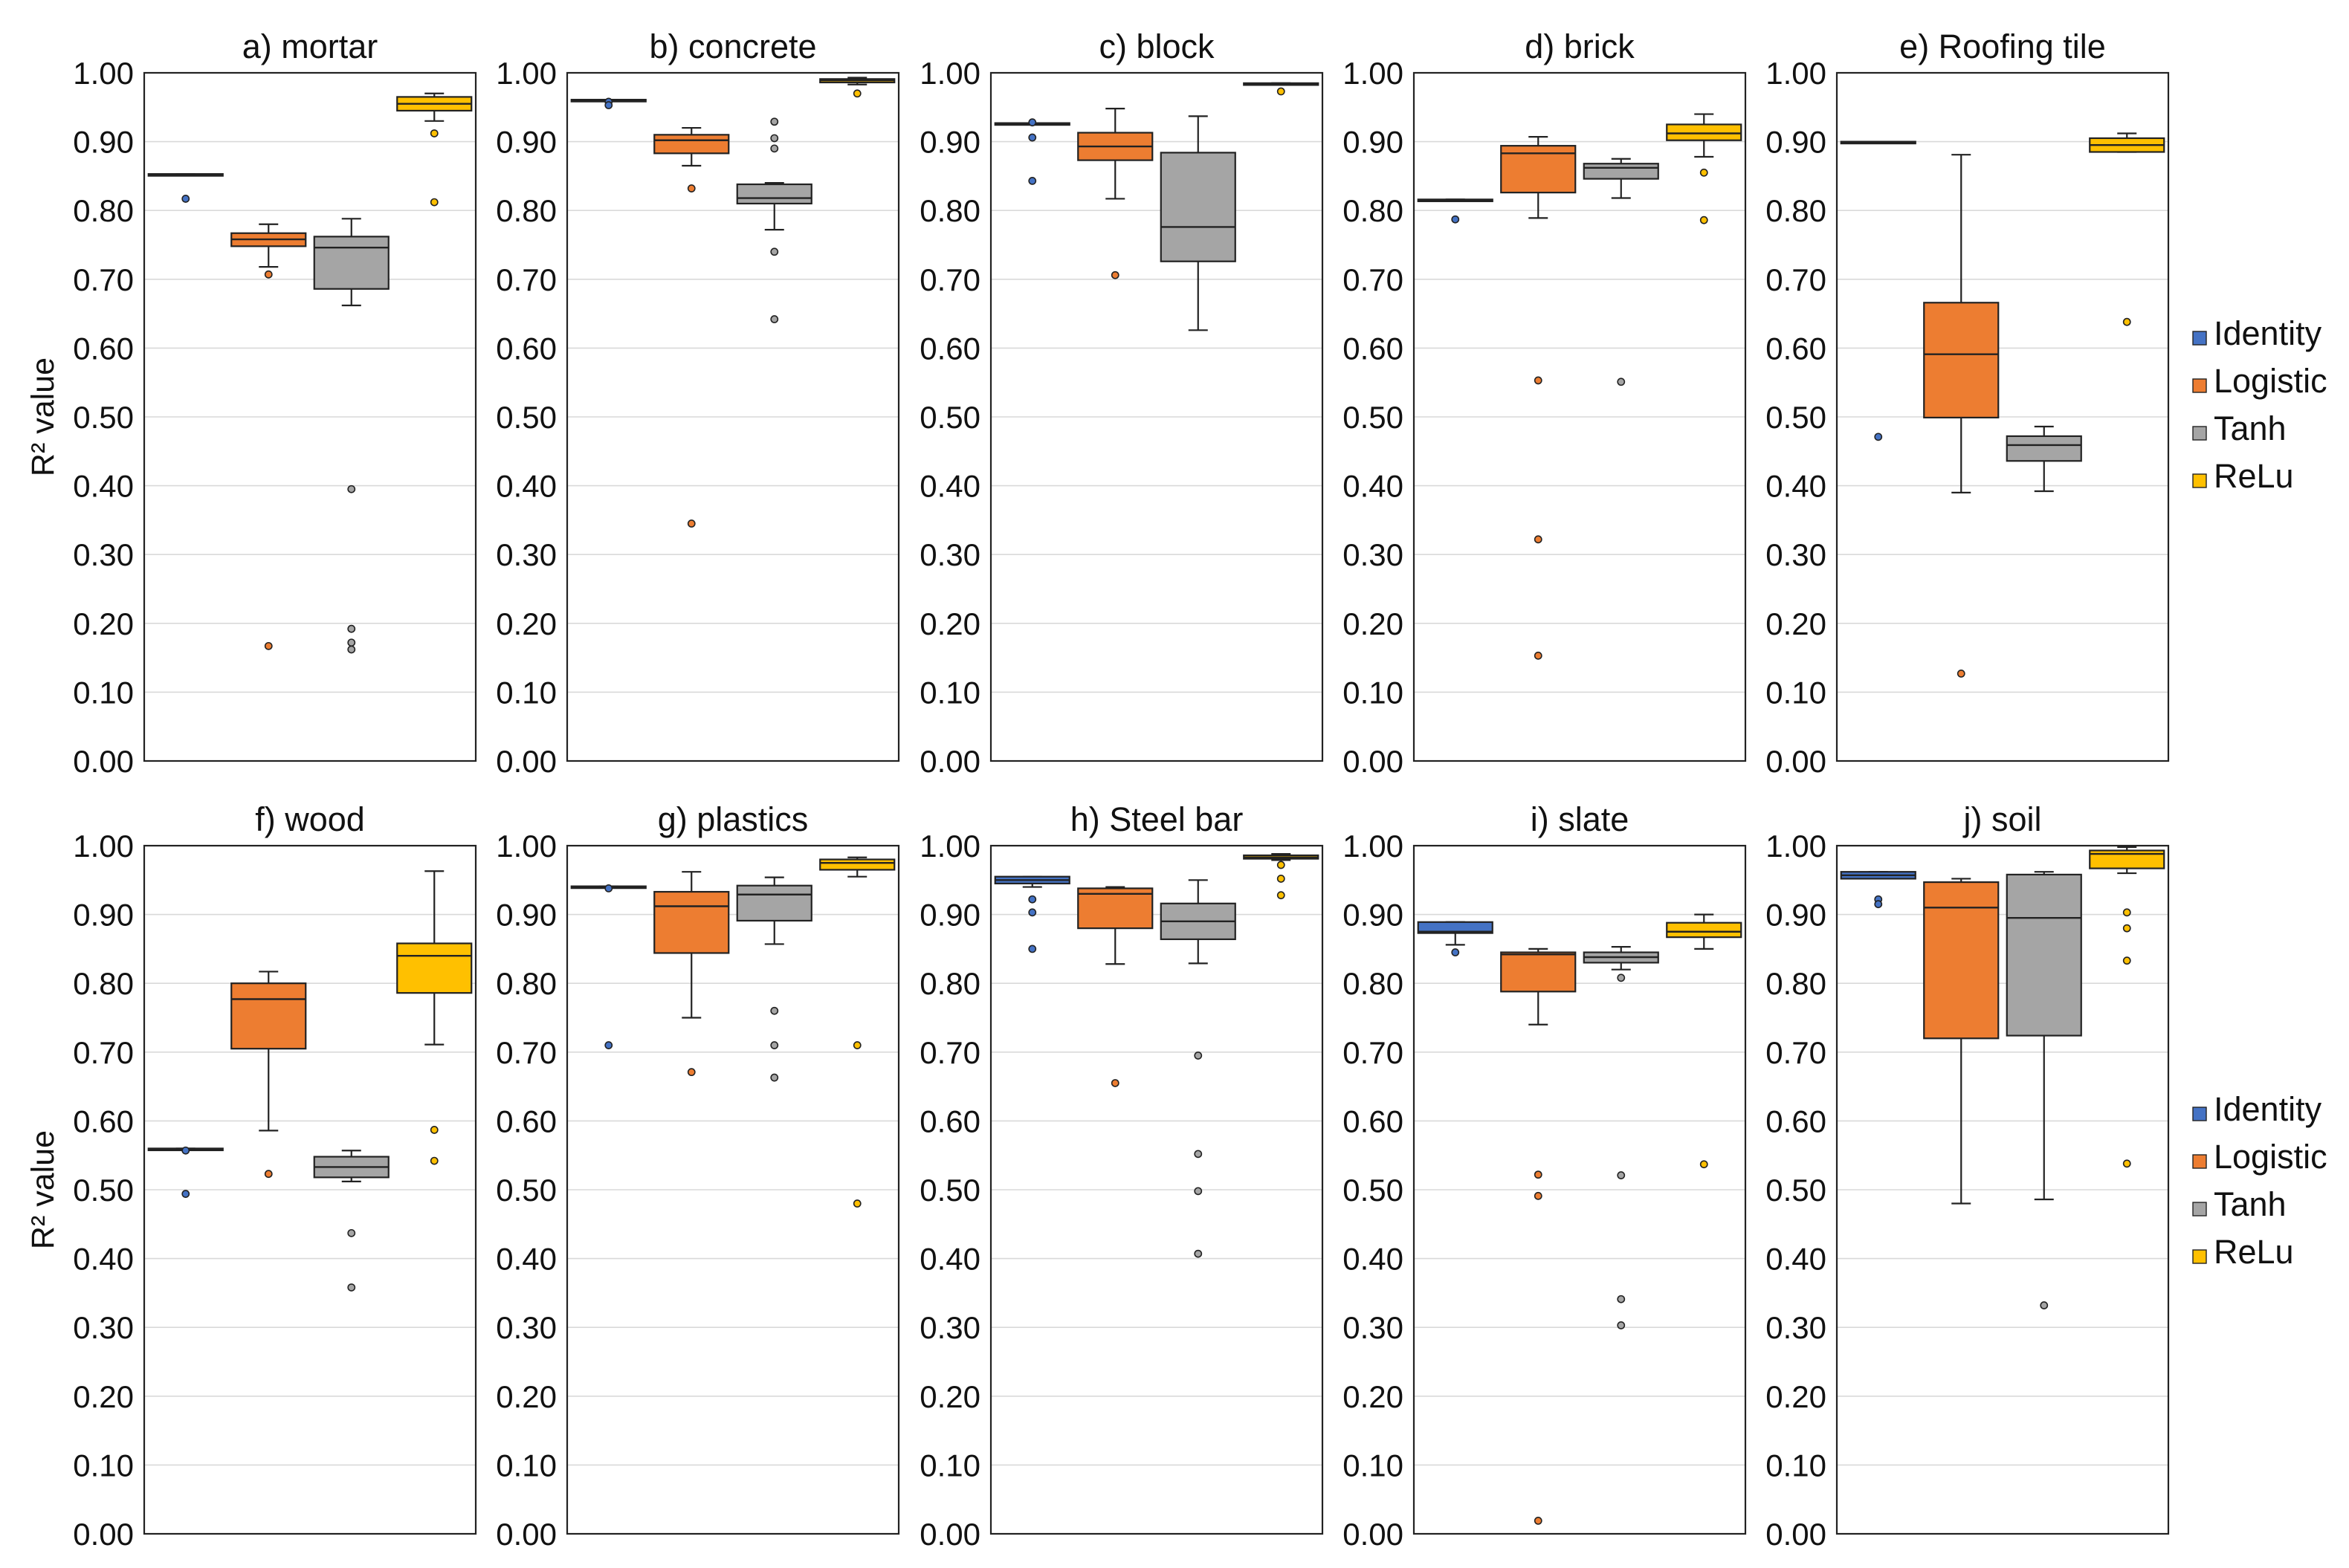 Image resolution: width=2349 pixels, height=1568 pixels. What do you see at coordinates (2259, 404) in the screenshot?
I see `legend: Identity Logistic Tanh ReLu` at bounding box center [2259, 404].